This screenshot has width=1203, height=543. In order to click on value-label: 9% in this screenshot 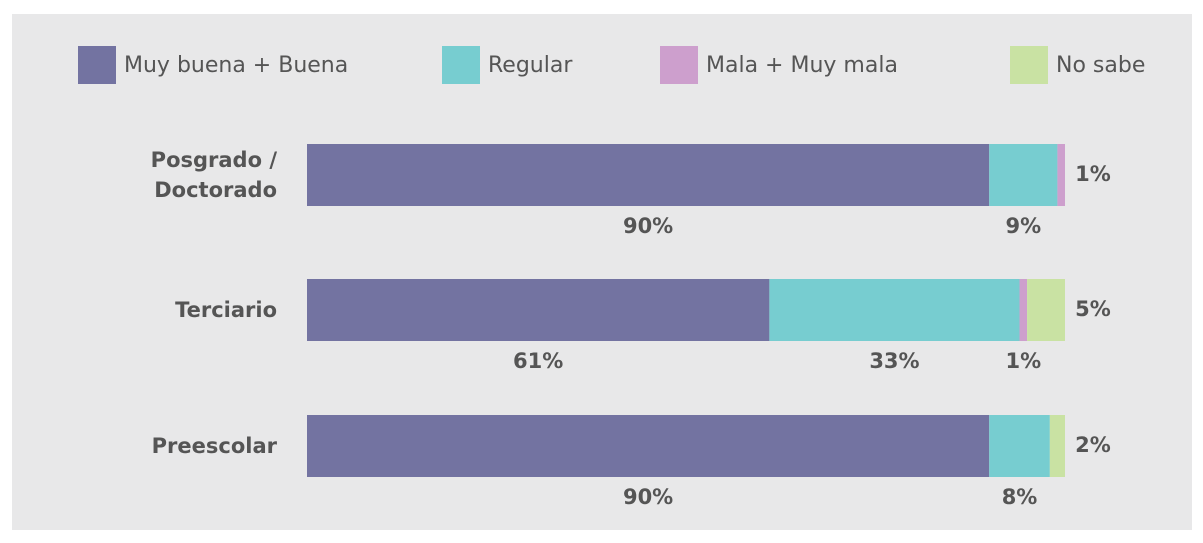, I will do `click(1023, 226)`.